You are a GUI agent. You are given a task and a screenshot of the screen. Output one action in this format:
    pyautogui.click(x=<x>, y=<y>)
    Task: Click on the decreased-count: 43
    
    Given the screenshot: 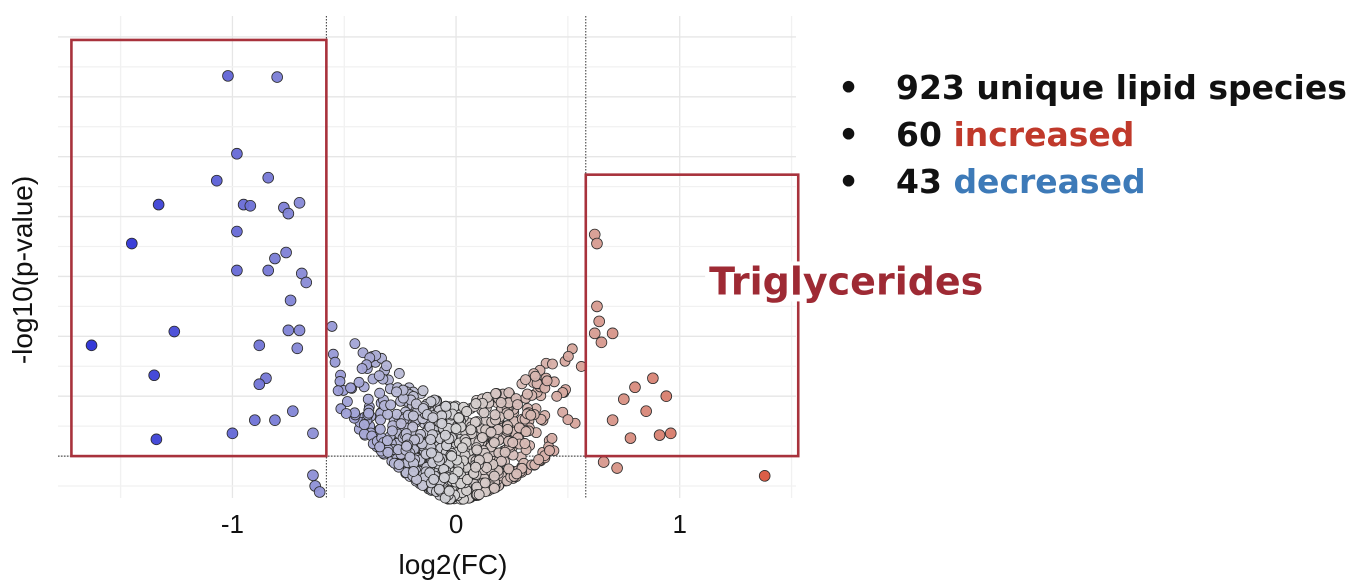 What is the action you would take?
    pyautogui.click(x=919, y=181)
    